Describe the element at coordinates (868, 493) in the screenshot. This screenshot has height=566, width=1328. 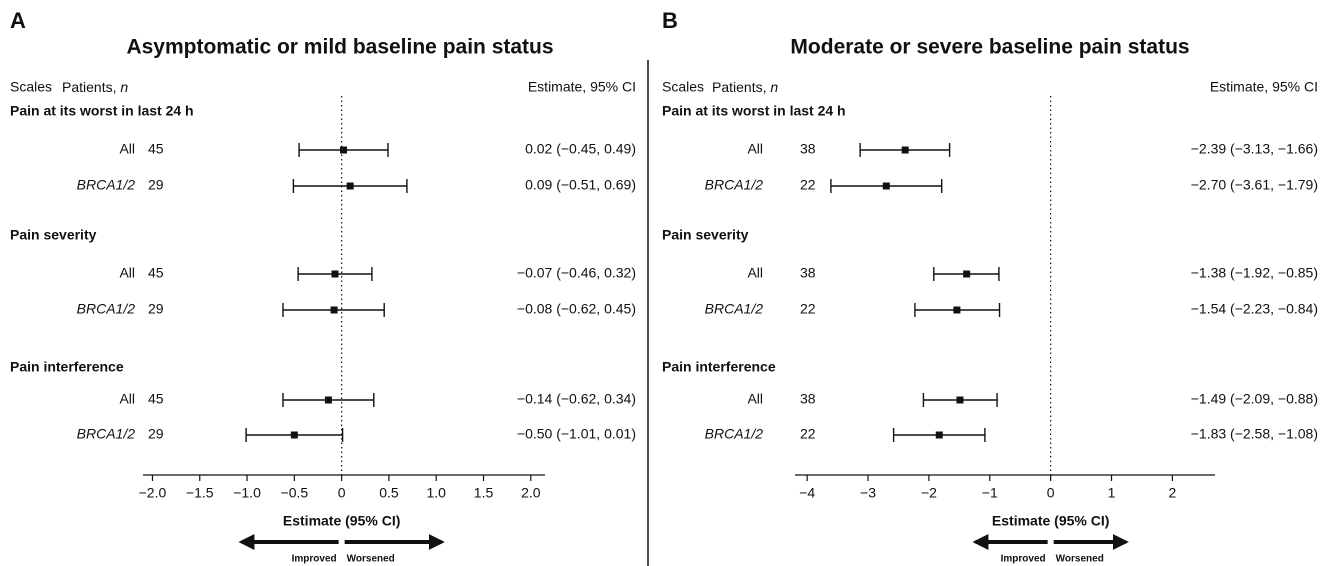
I see `x-tick-label: −3` at that location.